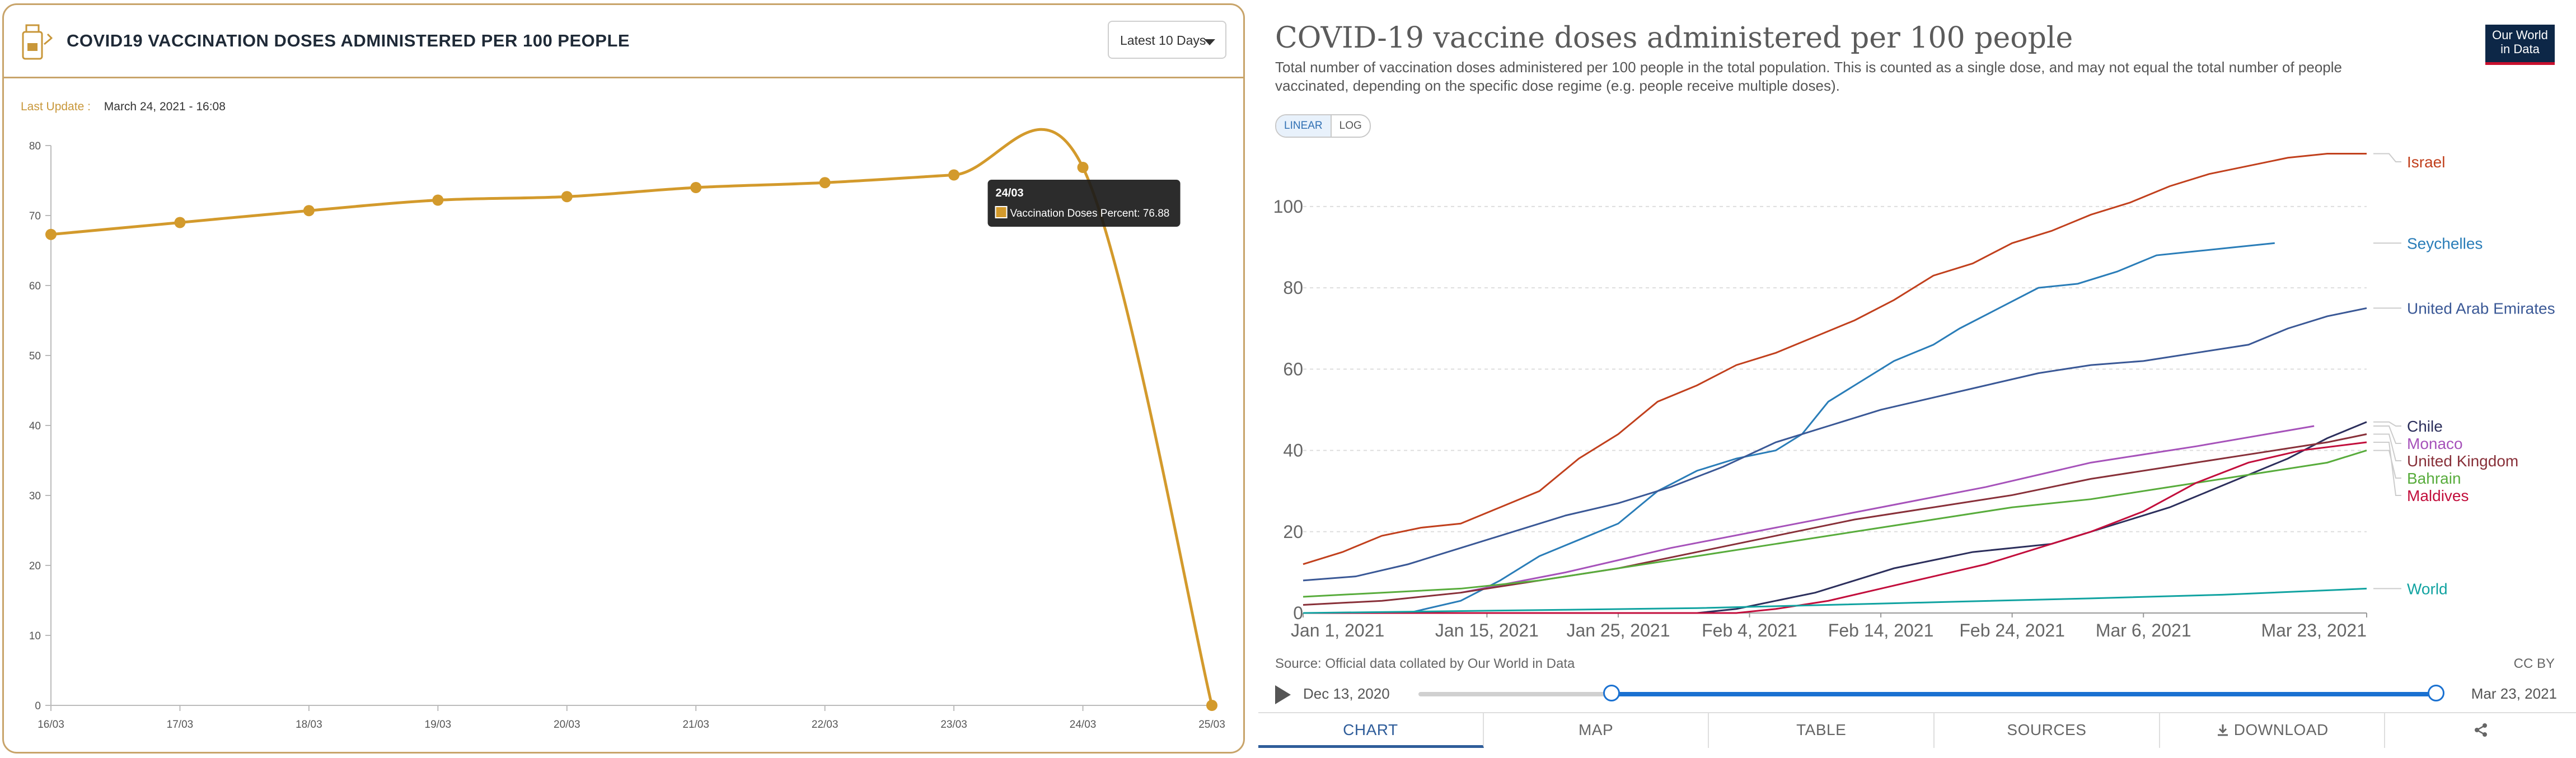 Image resolution: width=2576 pixels, height=758 pixels. I want to click on y-tick-label: 60, so click(35, 286).